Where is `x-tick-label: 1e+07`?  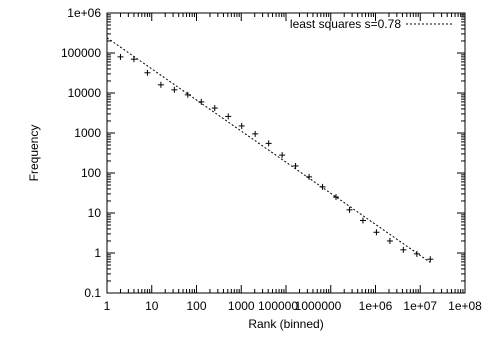 x-tick-label: 1e+07 is located at coordinates (420, 306).